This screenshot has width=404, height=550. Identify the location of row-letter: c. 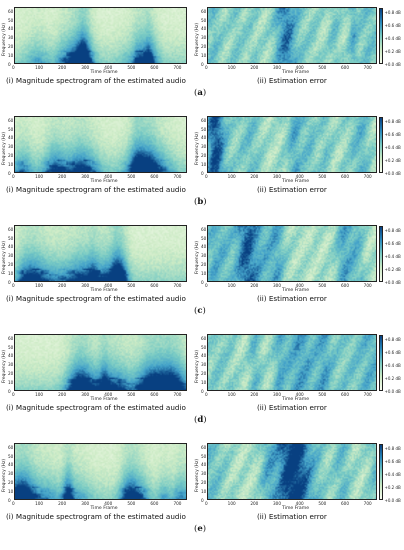
(200, 311).